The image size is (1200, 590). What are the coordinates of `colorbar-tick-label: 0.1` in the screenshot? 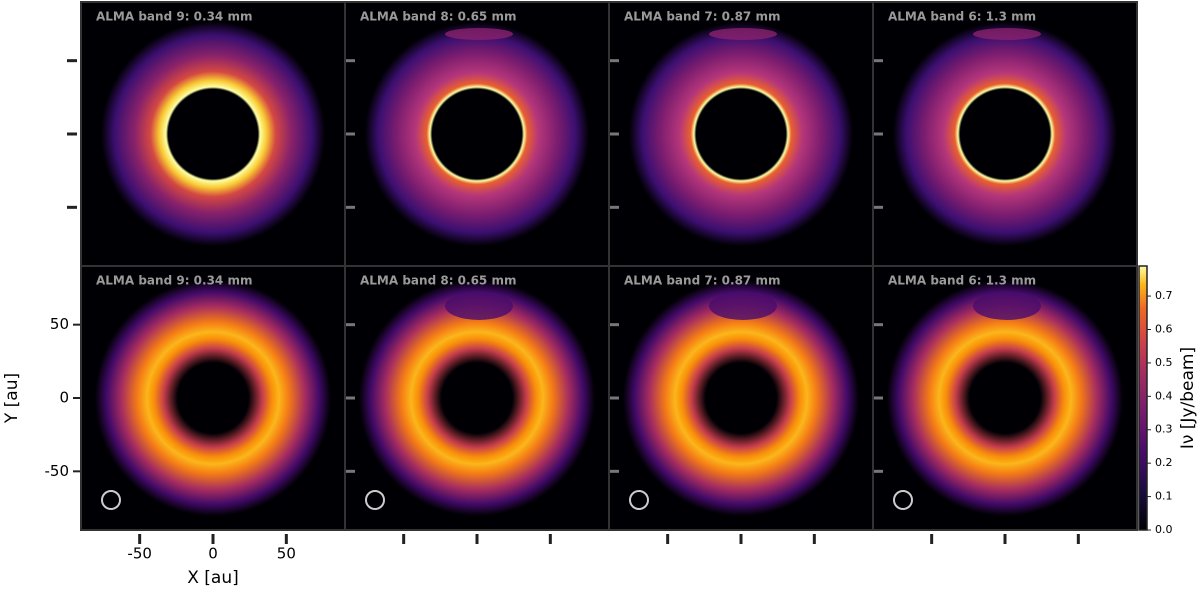 It's located at (1164, 496).